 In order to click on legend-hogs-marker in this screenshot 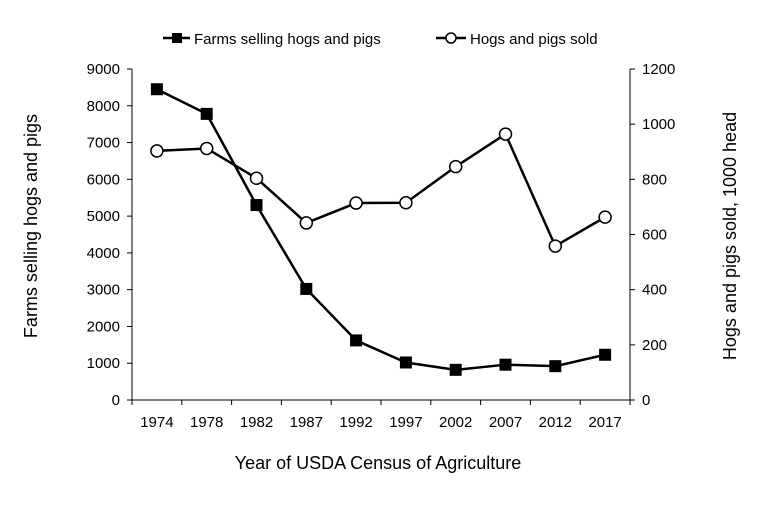, I will do `click(451, 38)`.